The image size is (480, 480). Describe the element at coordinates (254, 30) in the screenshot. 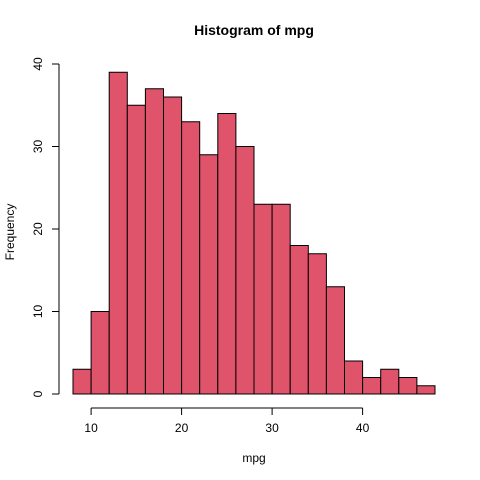

I see `chart-title: Histogram of mpg` at that location.